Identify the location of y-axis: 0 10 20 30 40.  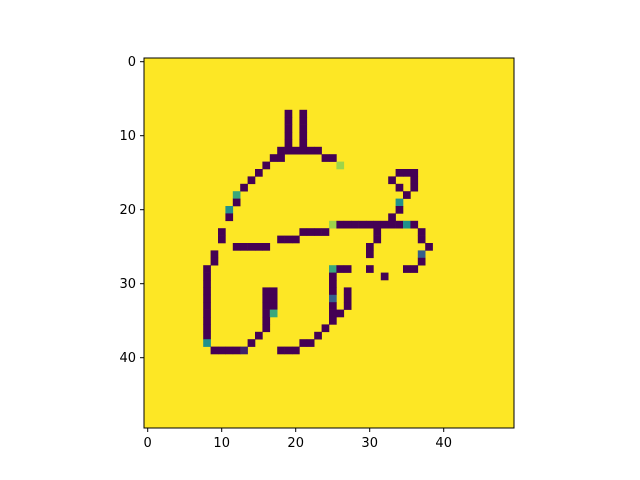
(131, 210).